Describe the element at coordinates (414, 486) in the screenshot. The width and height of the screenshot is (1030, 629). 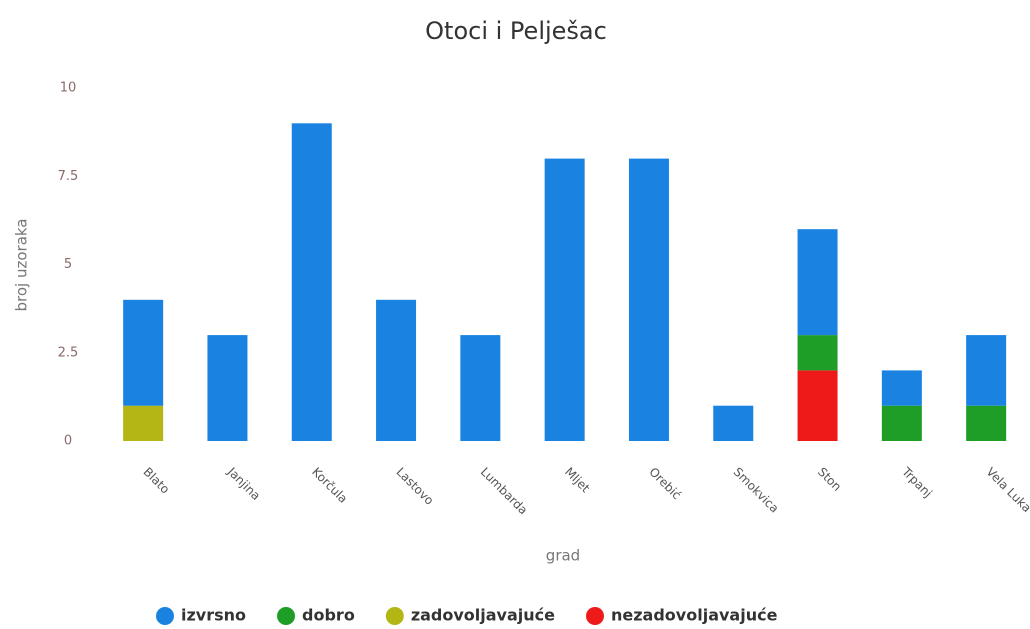
I see `x-tick-label: Lastovo` at that location.